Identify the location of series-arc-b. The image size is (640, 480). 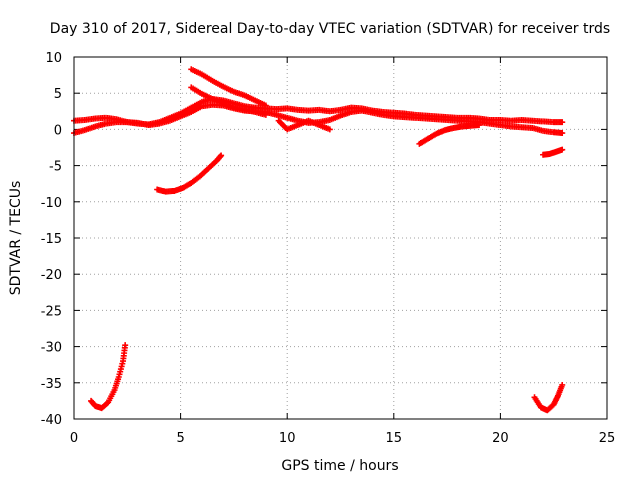
(318, 119).